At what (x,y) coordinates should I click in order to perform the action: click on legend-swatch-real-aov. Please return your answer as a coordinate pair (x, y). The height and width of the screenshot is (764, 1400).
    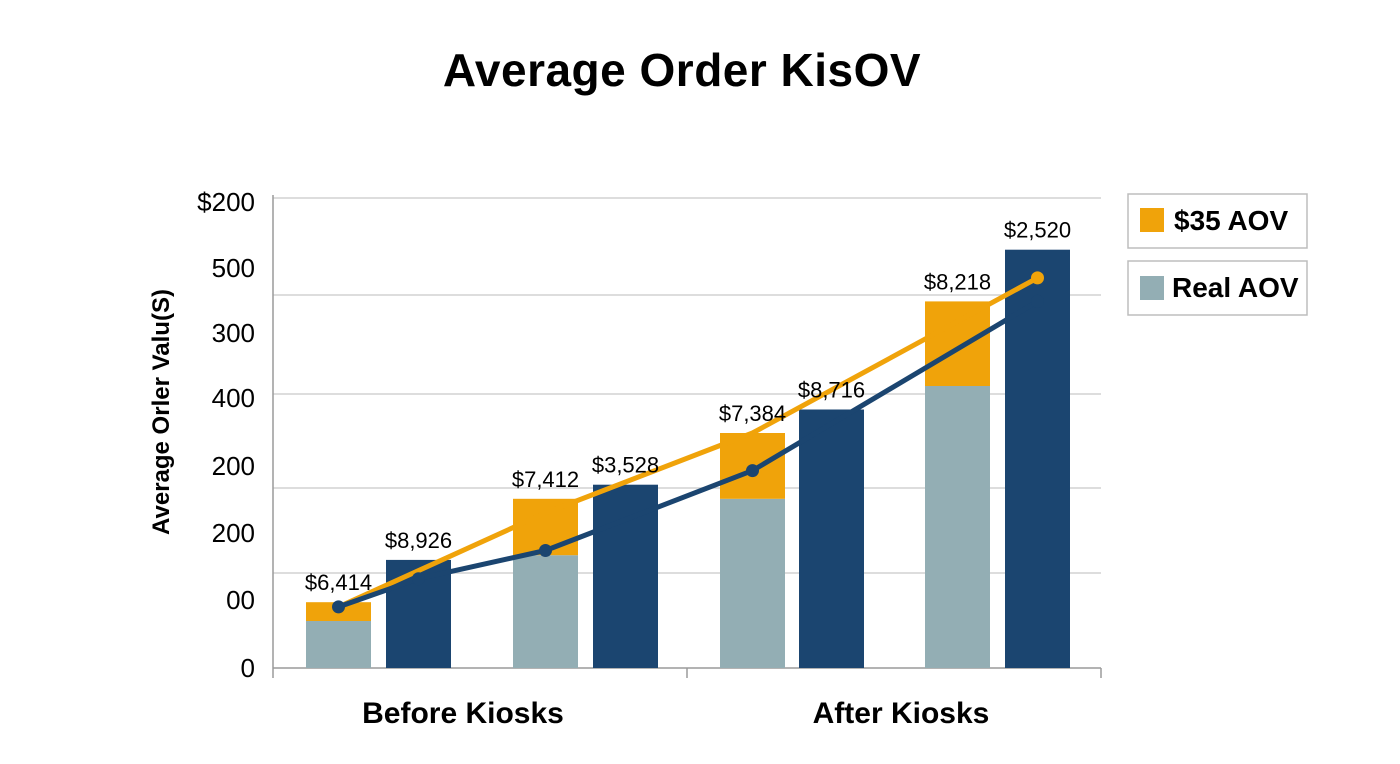
    Looking at the image, I should click on (1152, 288).